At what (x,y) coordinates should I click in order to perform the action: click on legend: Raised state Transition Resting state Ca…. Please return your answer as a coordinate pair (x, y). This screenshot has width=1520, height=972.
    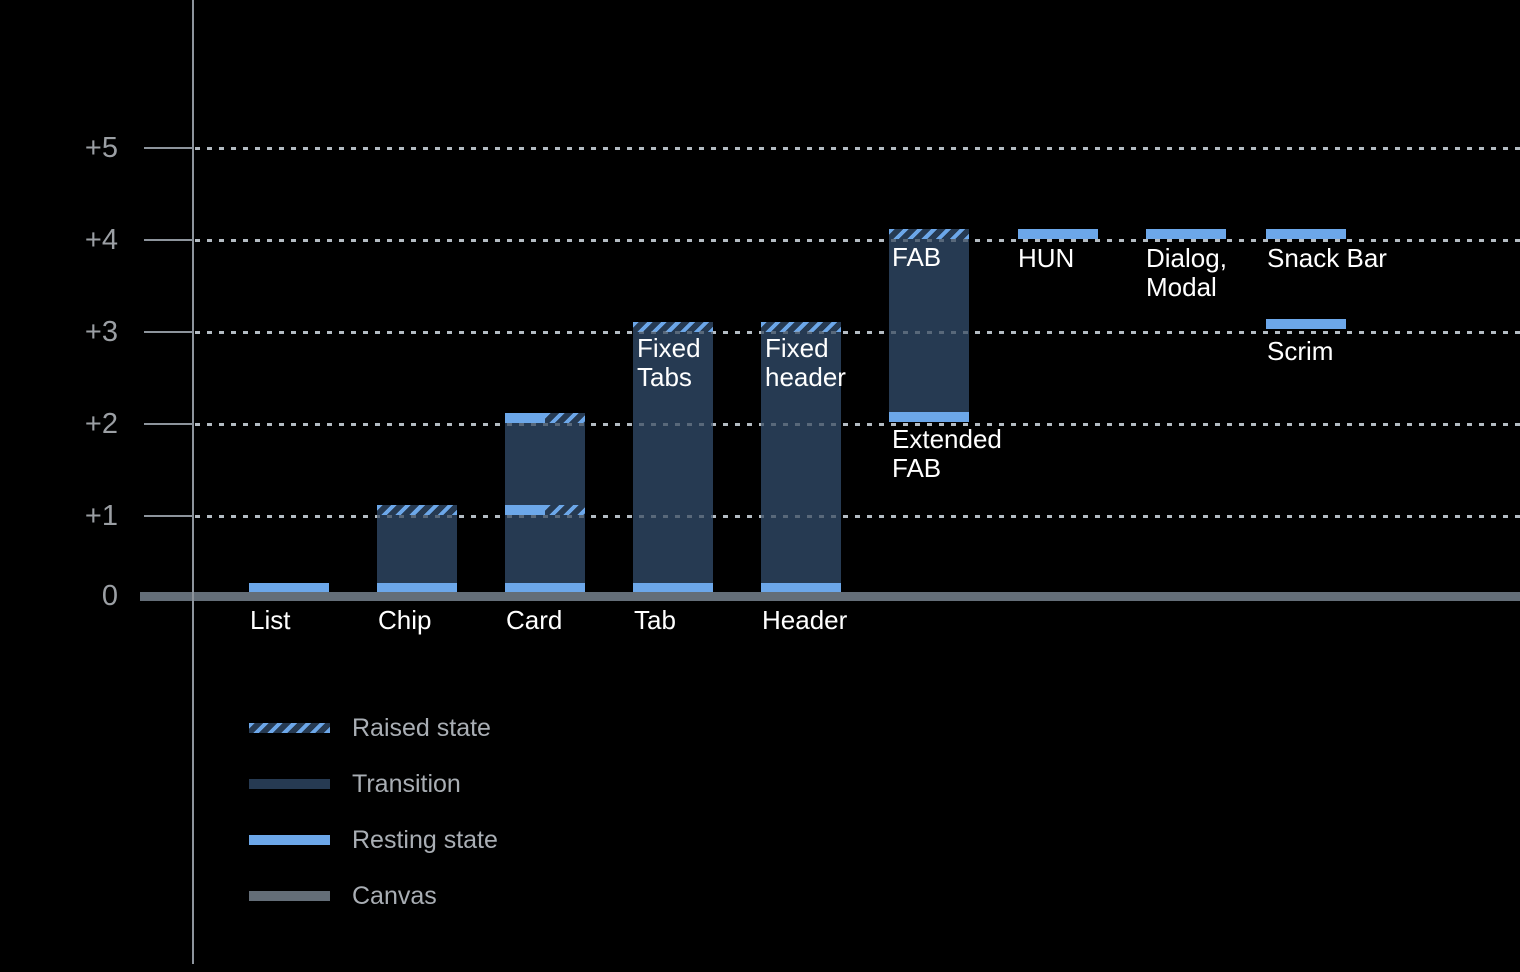
    Looking at the image, I should click on (373, 812).